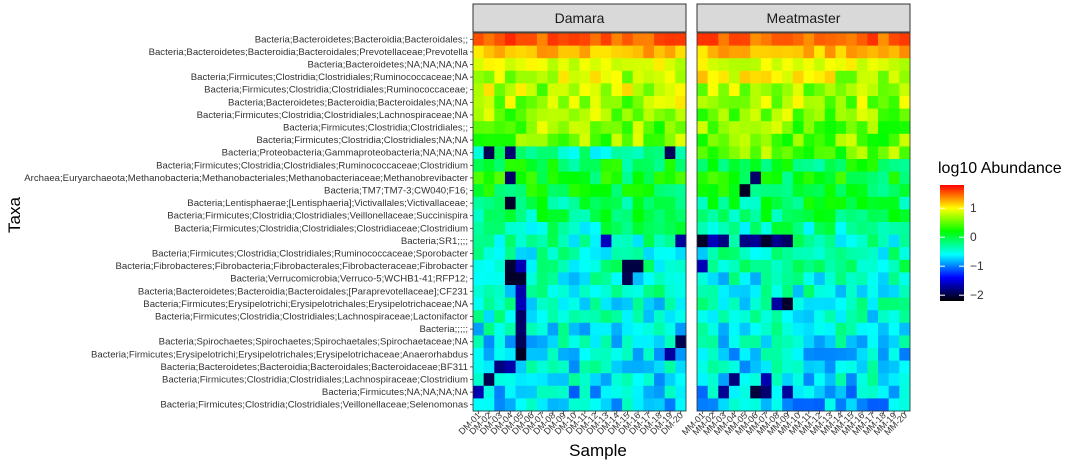  What do you see at coordinates (952, 243) in the screenshot?
I see `legend-colorbar` at bounding box center [952, 243].